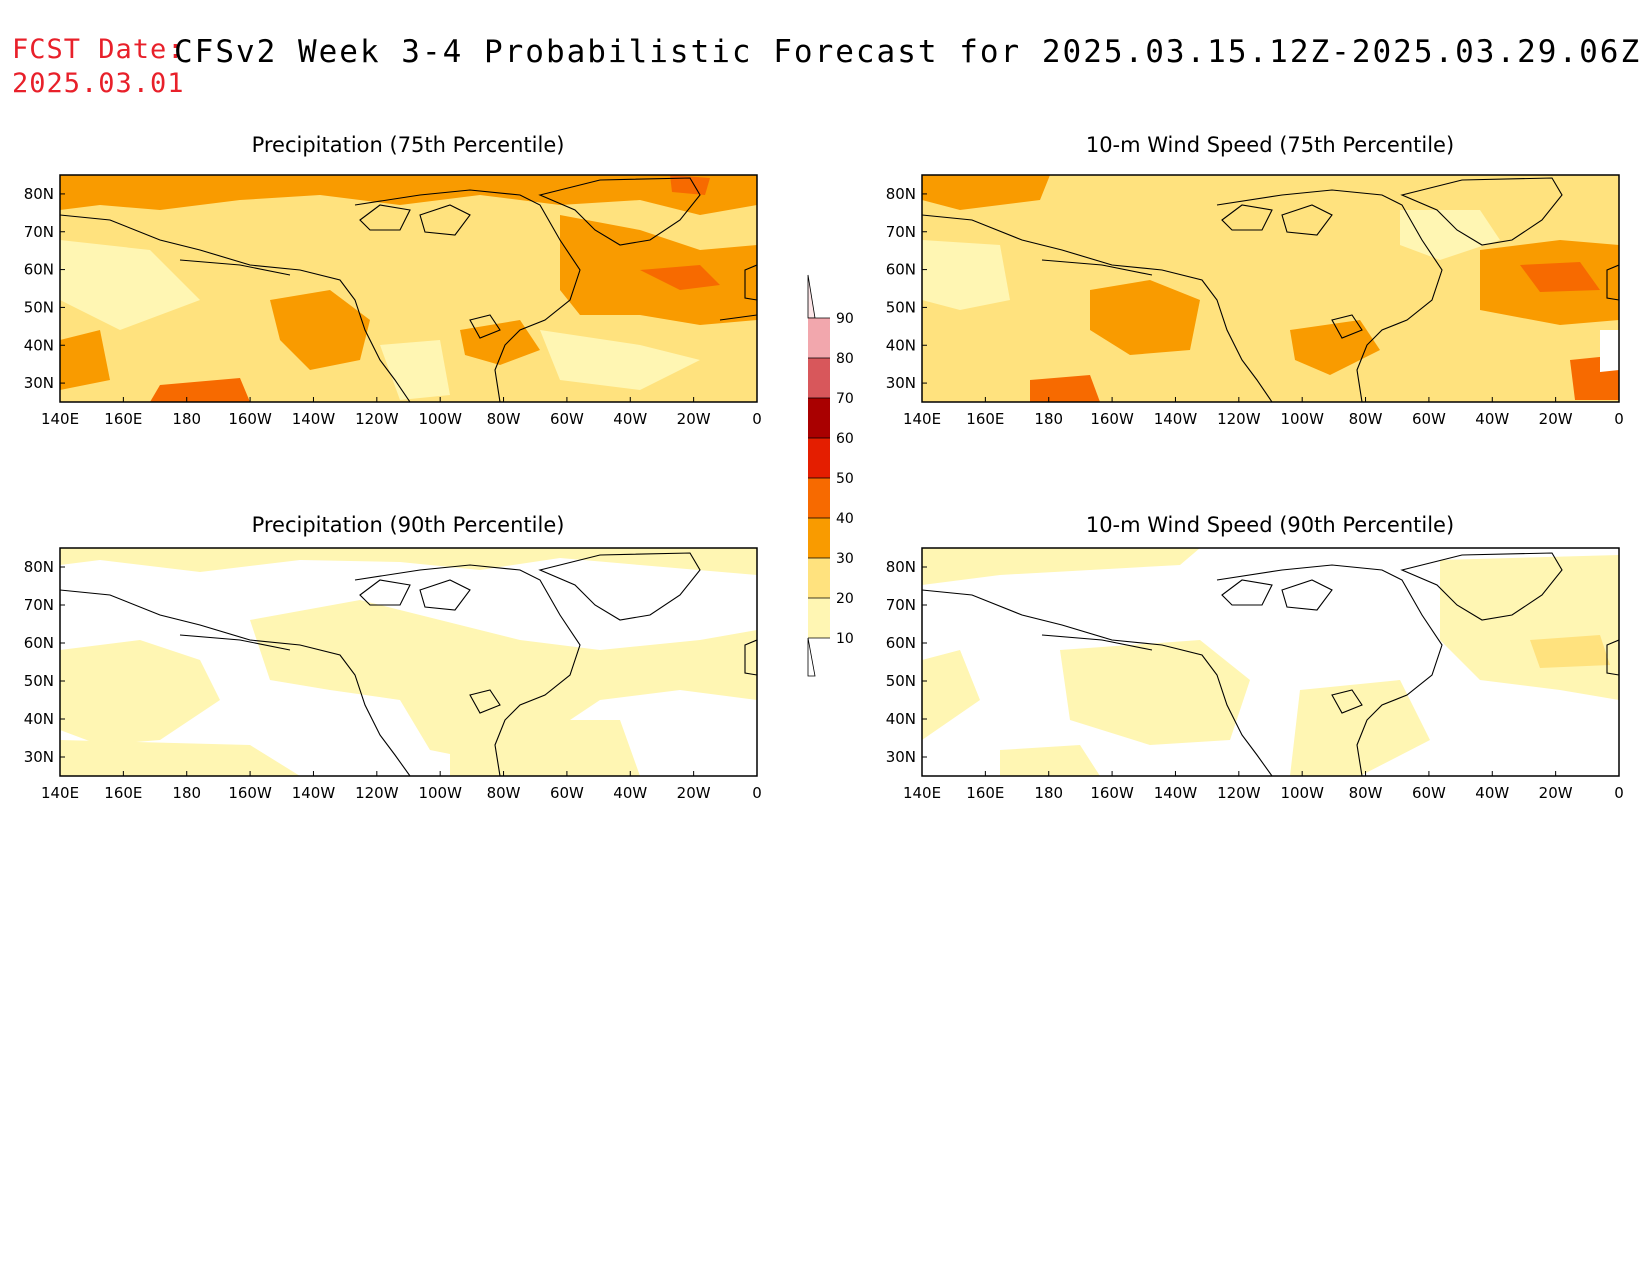 The image size is (1650, 1275). What do you see at coordinates (1270, 145) in the screenshot?
I see `panel-title: 10-m Wind Speed (75th Percentile)` at bounding box center [1270, 145].